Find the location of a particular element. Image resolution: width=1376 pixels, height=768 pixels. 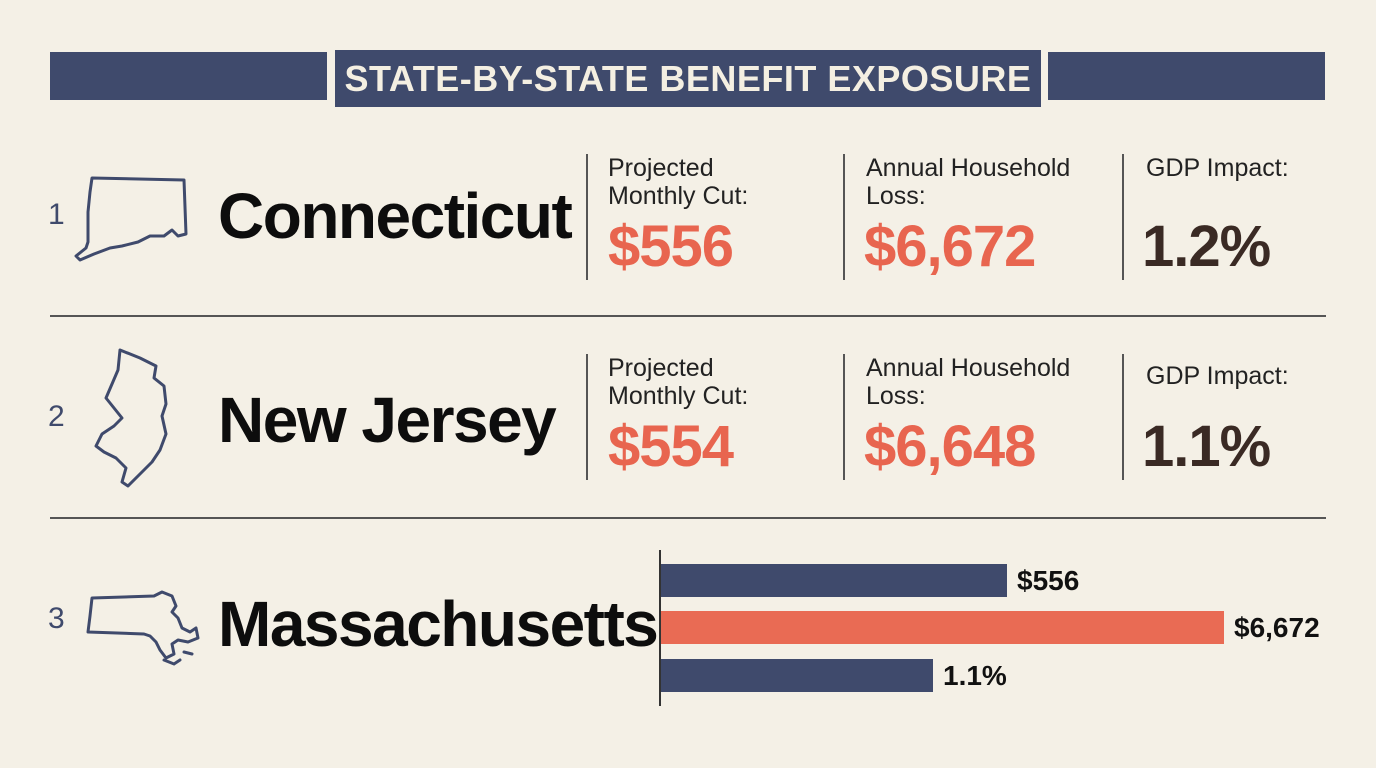

rank-number: 1 is located at coordinates (56, 214).